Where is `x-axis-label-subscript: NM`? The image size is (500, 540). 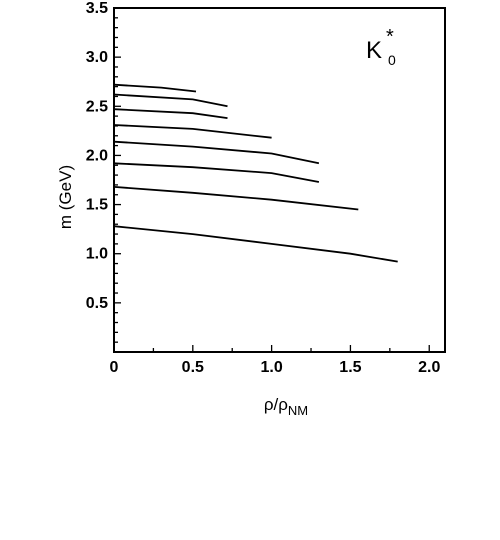 x-axis-label-subscript: NM is located at coordinates (298, 410).